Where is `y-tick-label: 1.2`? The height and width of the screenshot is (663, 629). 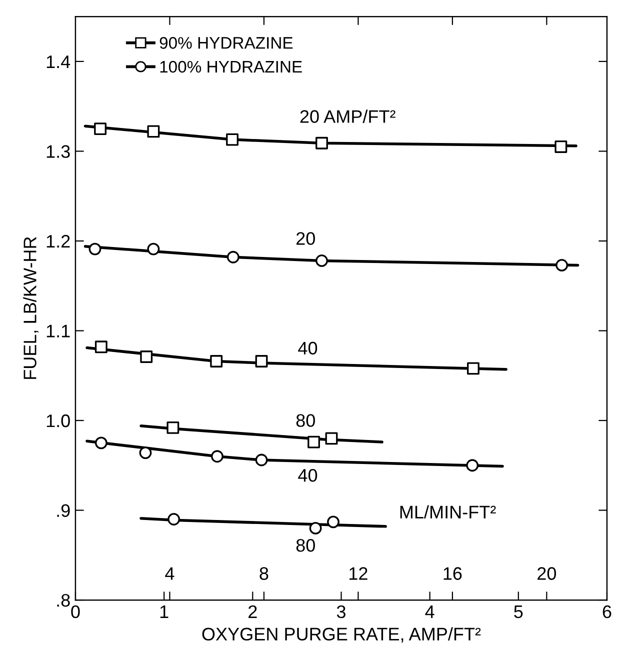 y-tick-label: 1.2 is located at coordinates (58, 241).